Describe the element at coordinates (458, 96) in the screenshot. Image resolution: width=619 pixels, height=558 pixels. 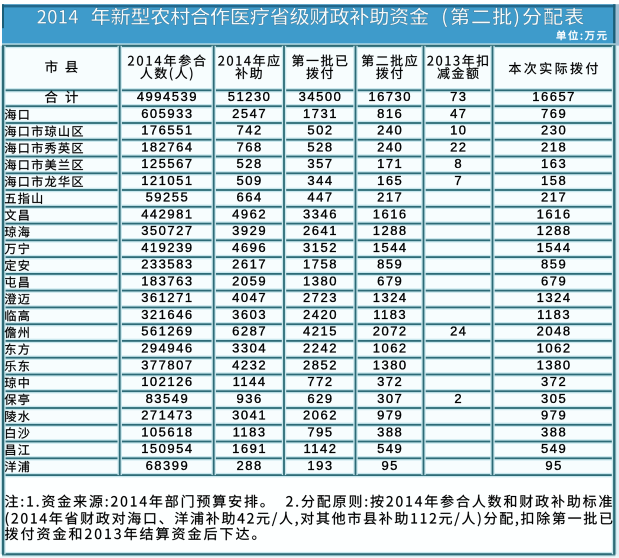
I see `svg-text: 73` at that location.